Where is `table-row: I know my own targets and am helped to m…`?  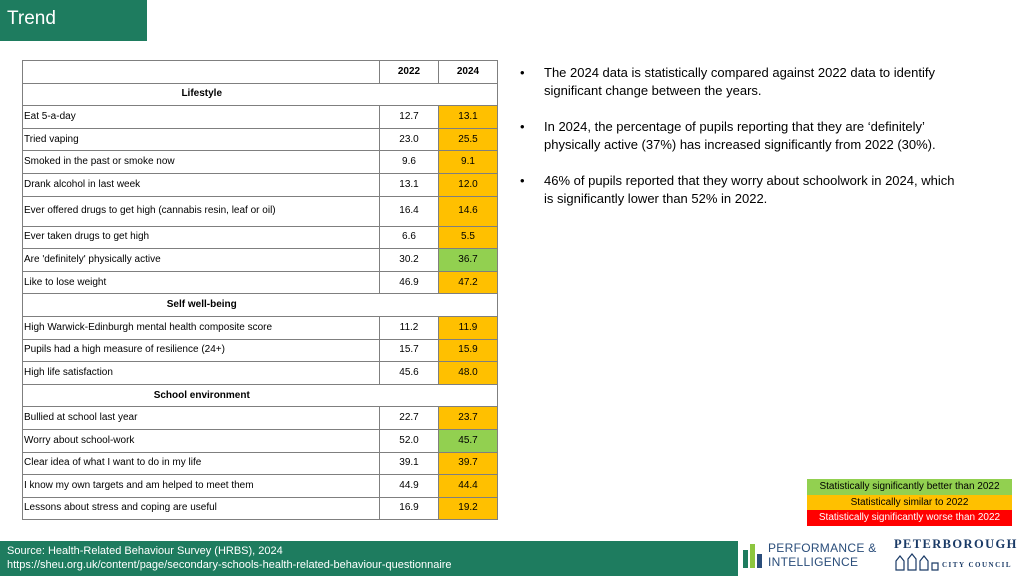
table-row: I know my own targets and am helped to m… is located at coordinates (260, 486).